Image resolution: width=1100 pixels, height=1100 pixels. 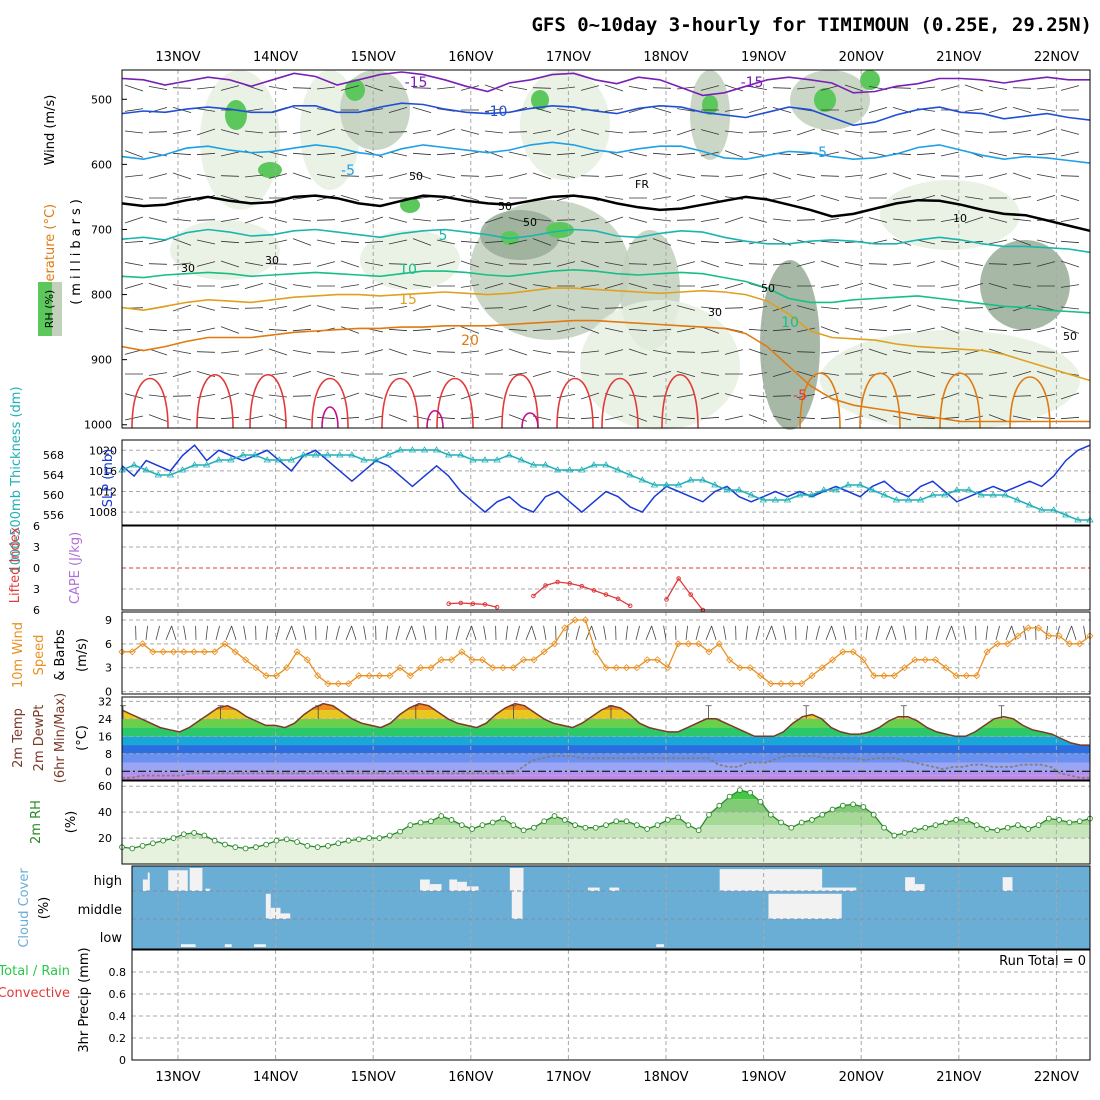 I want to click on date-label-top: 22NOV, so click(x=1056, y=57).